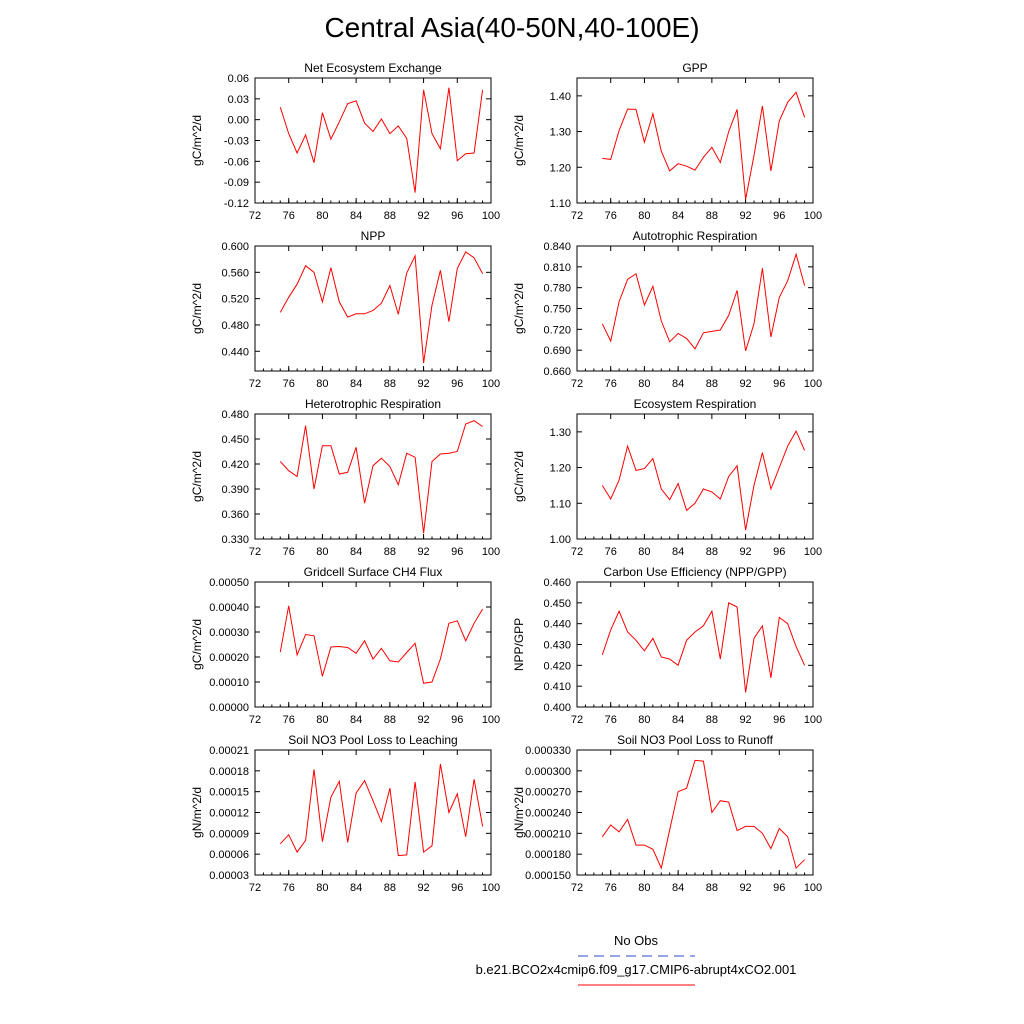 This screenshot has width=1024, height=1024. What do you see at coordinates (229, 751) in the screenshot?
I see `y-tick-label: 0.00021` at bounding box center [229, 751].